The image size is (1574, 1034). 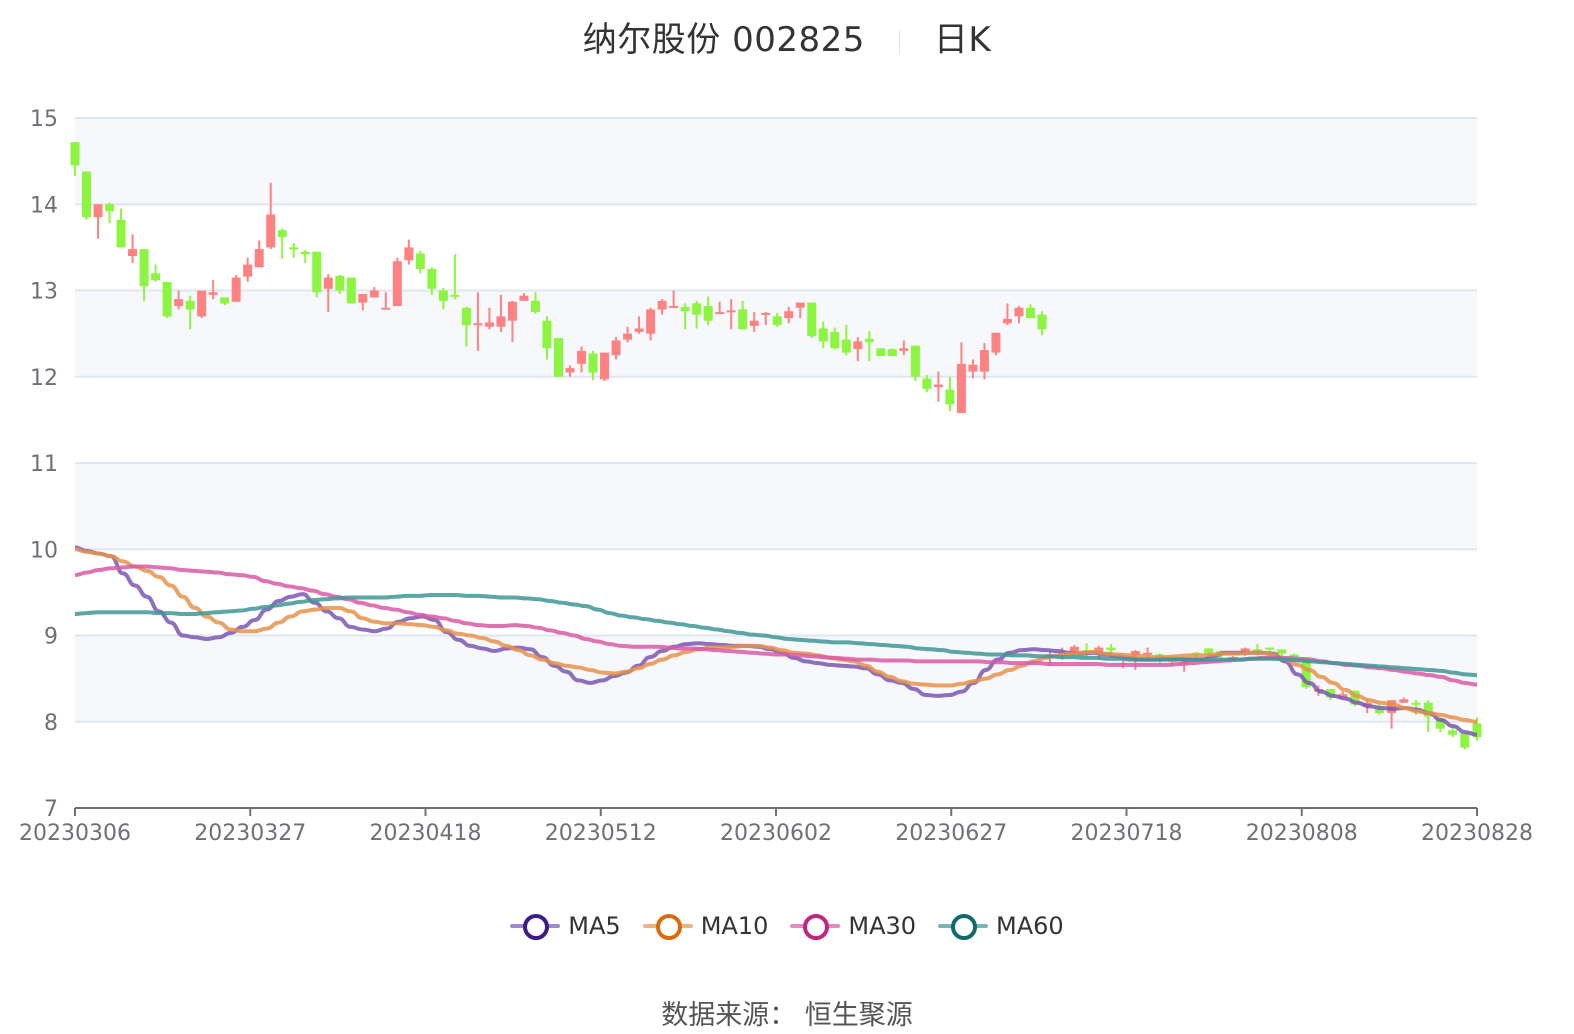 What do you see at coordinates (882, 926) in the screenshot?
I see `legend-label: MA30` at bounding box center [882, 926].